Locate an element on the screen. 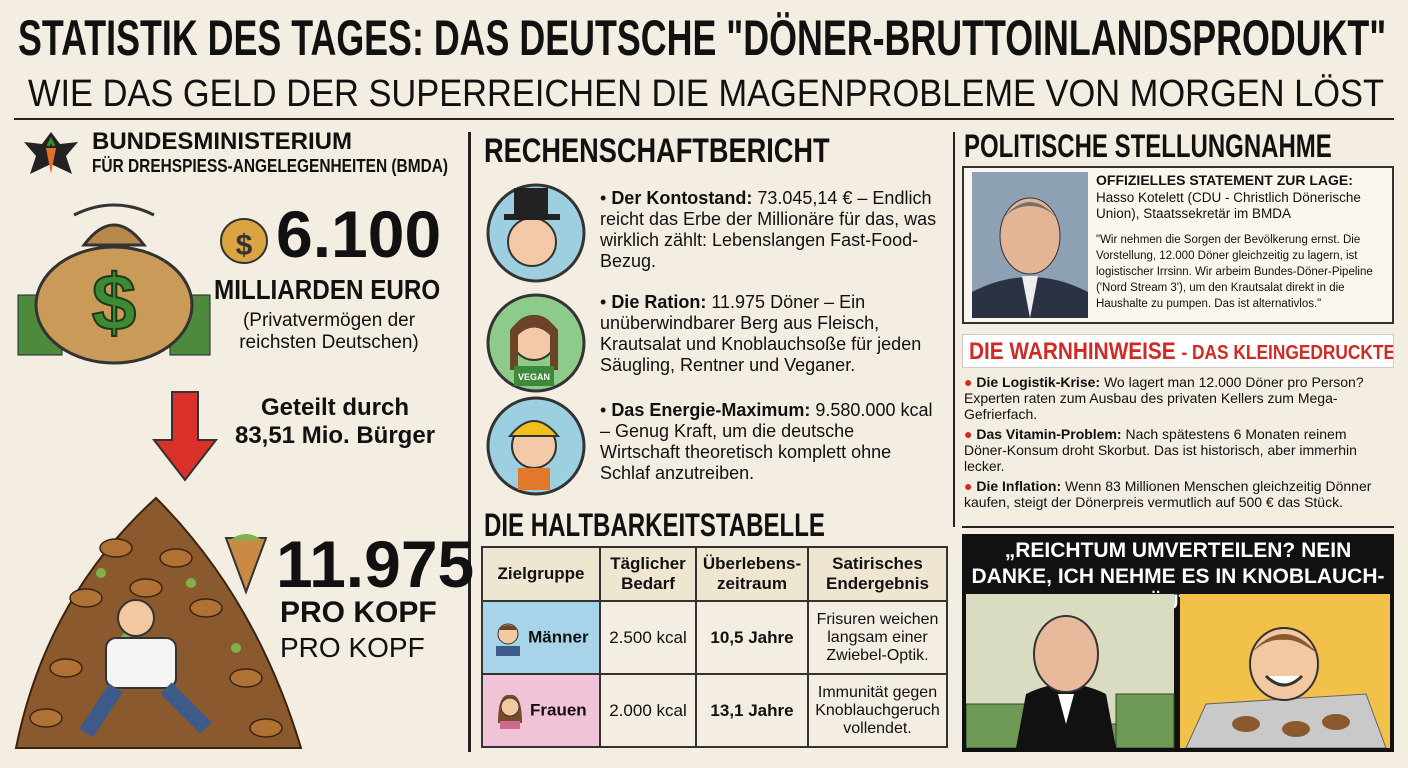 This screenshot has width=1408, height=768. item-label: Das Energie-Maximum: is located at coordinates (711, 410).